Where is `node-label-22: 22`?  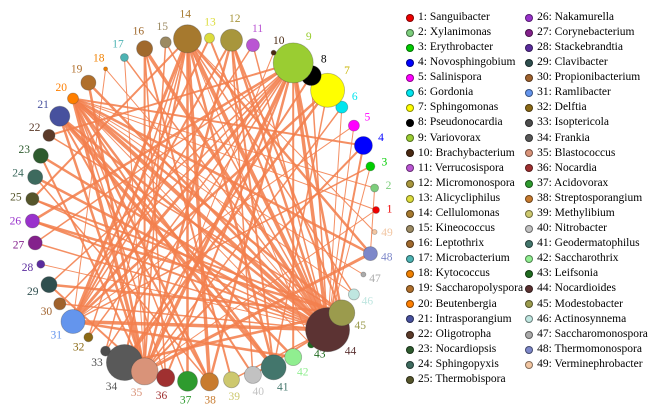 node-label-22: 22 is located at coordinates (35, 128).